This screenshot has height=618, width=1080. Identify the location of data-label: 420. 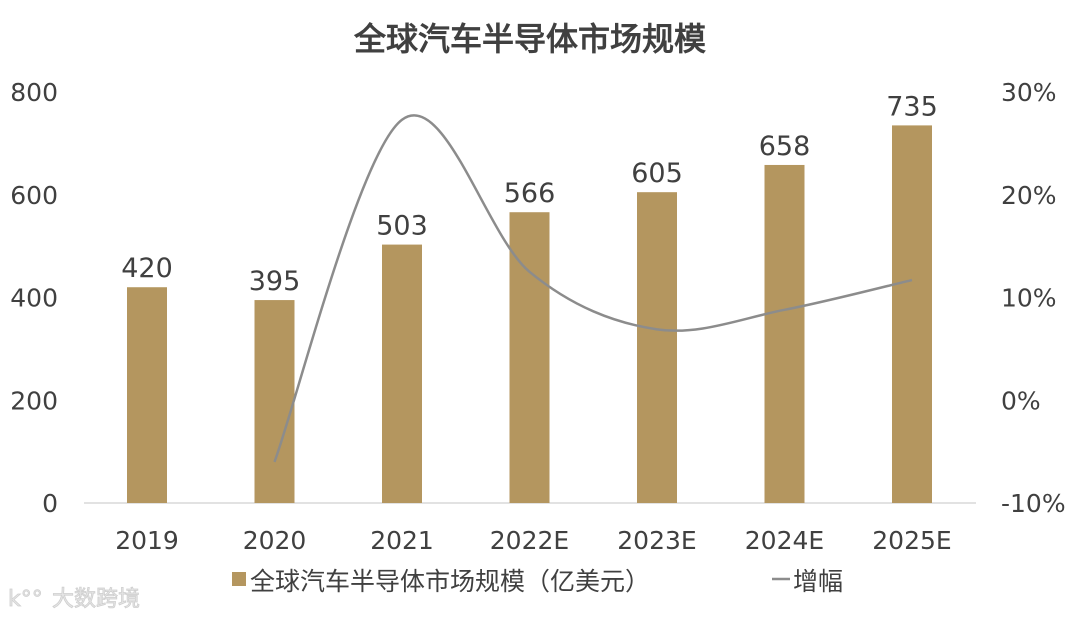
(147, 268).